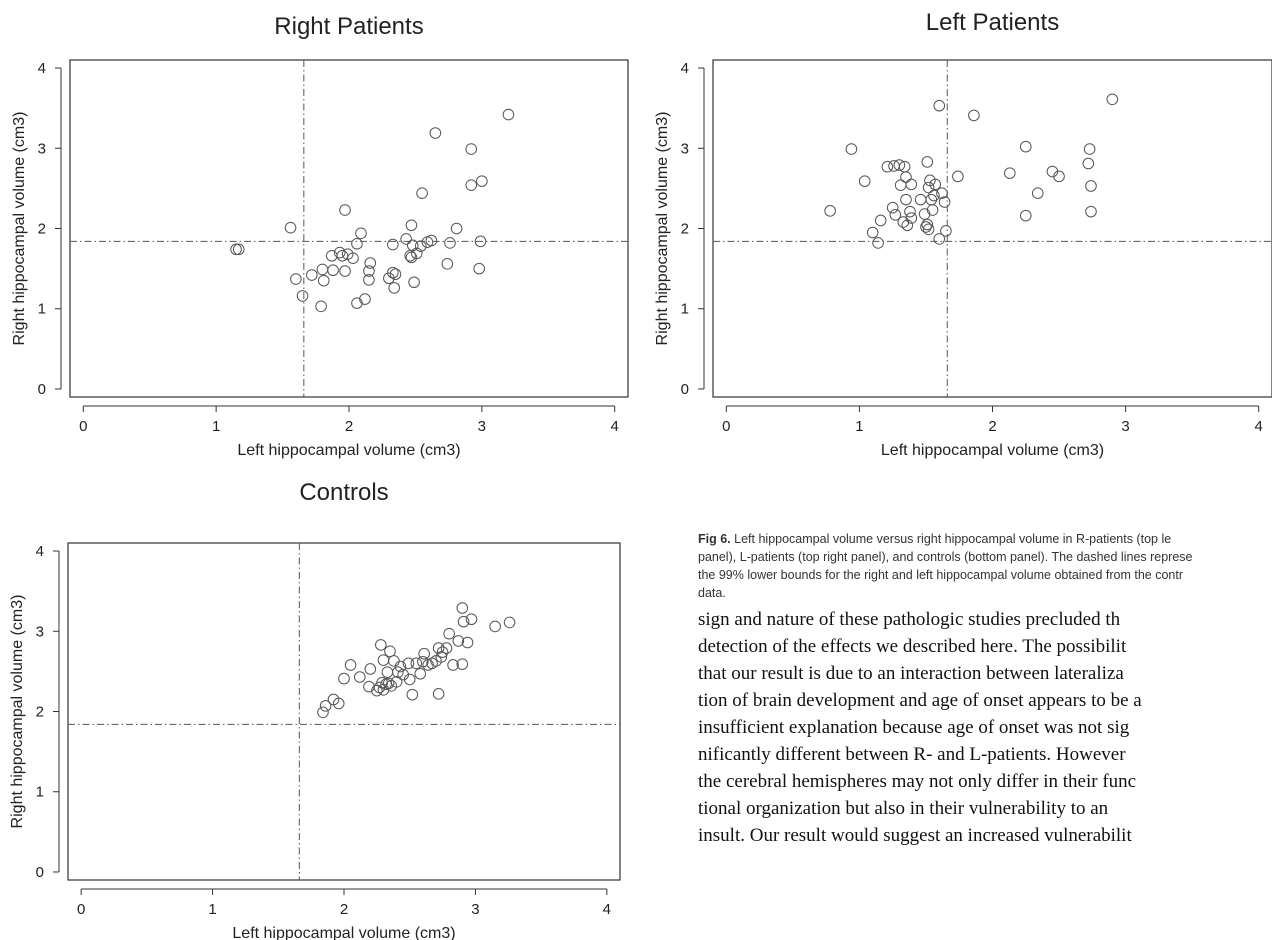 The height and width of the screenshot is (940, 1272). I want to click on y-tick-label: 2, so click(685, 229).